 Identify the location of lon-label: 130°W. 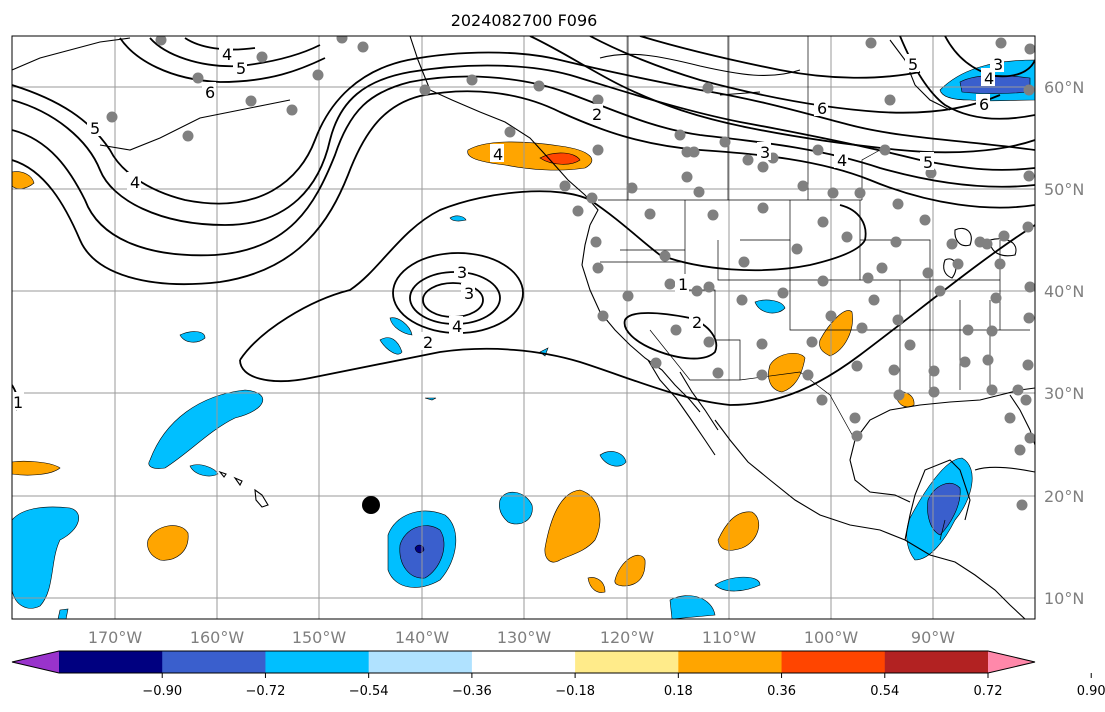
(524, 637).